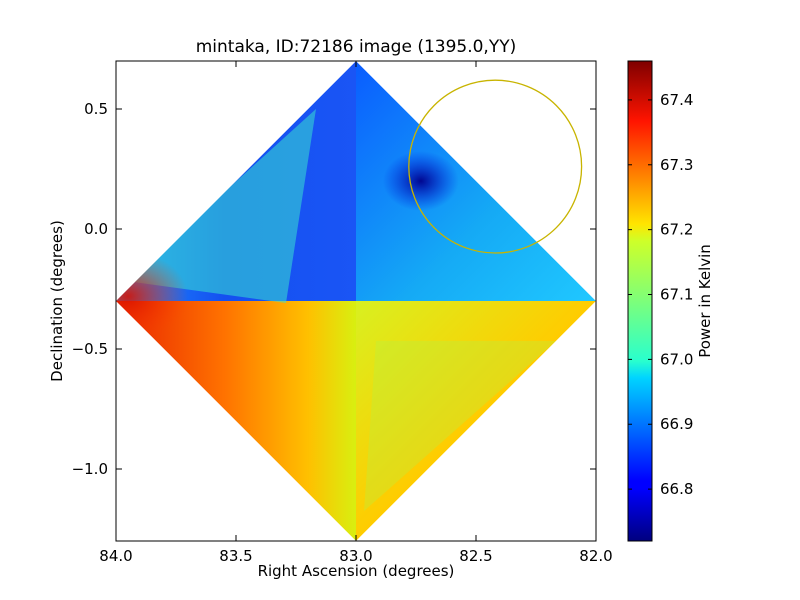  Describe the element at coordinates (115, 556) in the screenshot. I see `x-tick-label: 84.0` at that location.